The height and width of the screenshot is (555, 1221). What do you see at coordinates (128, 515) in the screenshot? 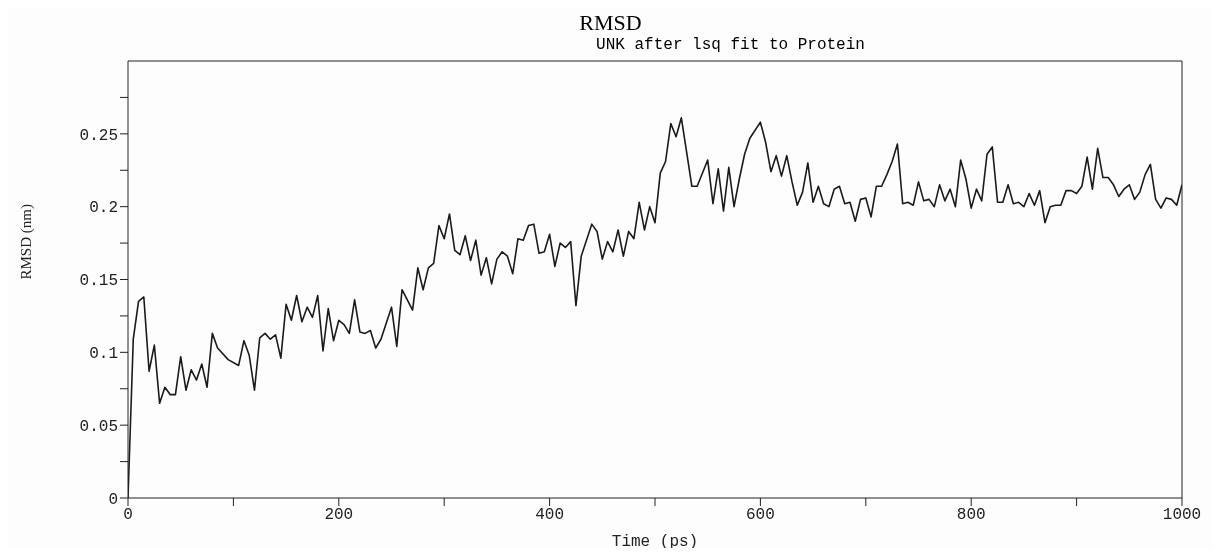
I see `x-tick-label: 0` at bounding box center [128, 515].